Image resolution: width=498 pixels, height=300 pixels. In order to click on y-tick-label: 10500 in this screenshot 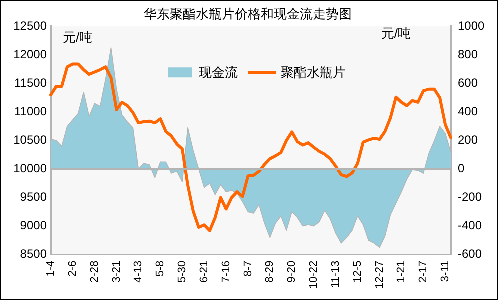, I will do `click(31, 140)`.